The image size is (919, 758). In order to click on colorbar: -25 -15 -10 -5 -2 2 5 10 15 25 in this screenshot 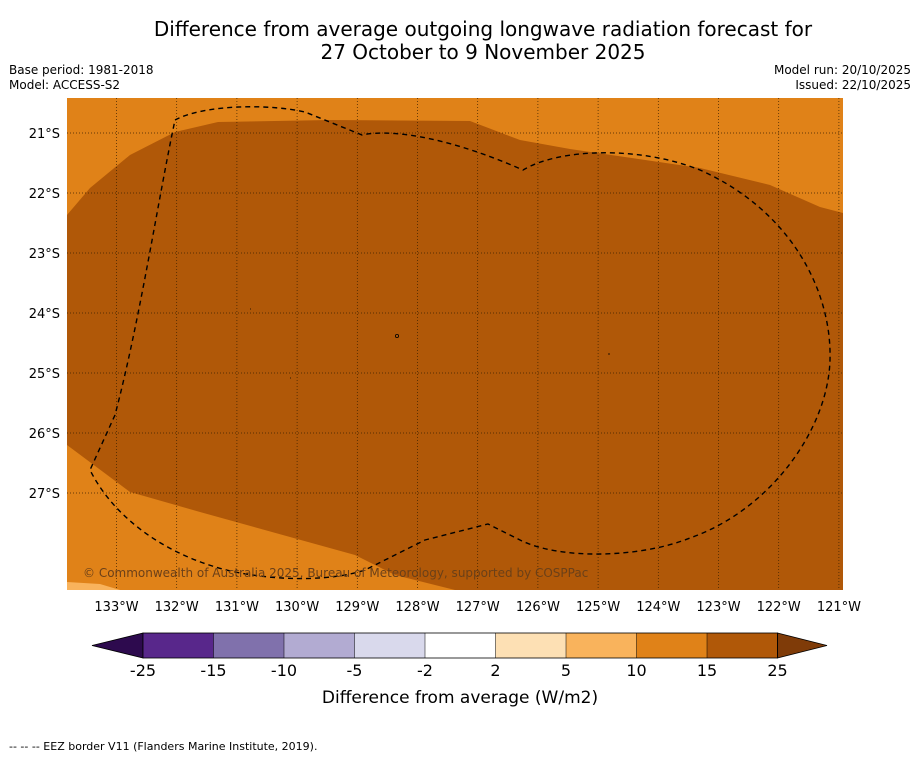, I will do `click(459, 656)`.